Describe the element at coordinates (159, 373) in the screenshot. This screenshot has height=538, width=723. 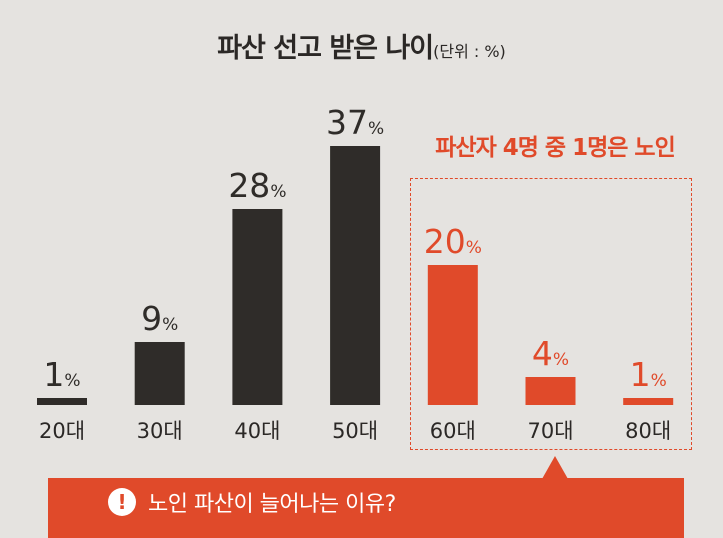
I see `bar-30대` at that location.